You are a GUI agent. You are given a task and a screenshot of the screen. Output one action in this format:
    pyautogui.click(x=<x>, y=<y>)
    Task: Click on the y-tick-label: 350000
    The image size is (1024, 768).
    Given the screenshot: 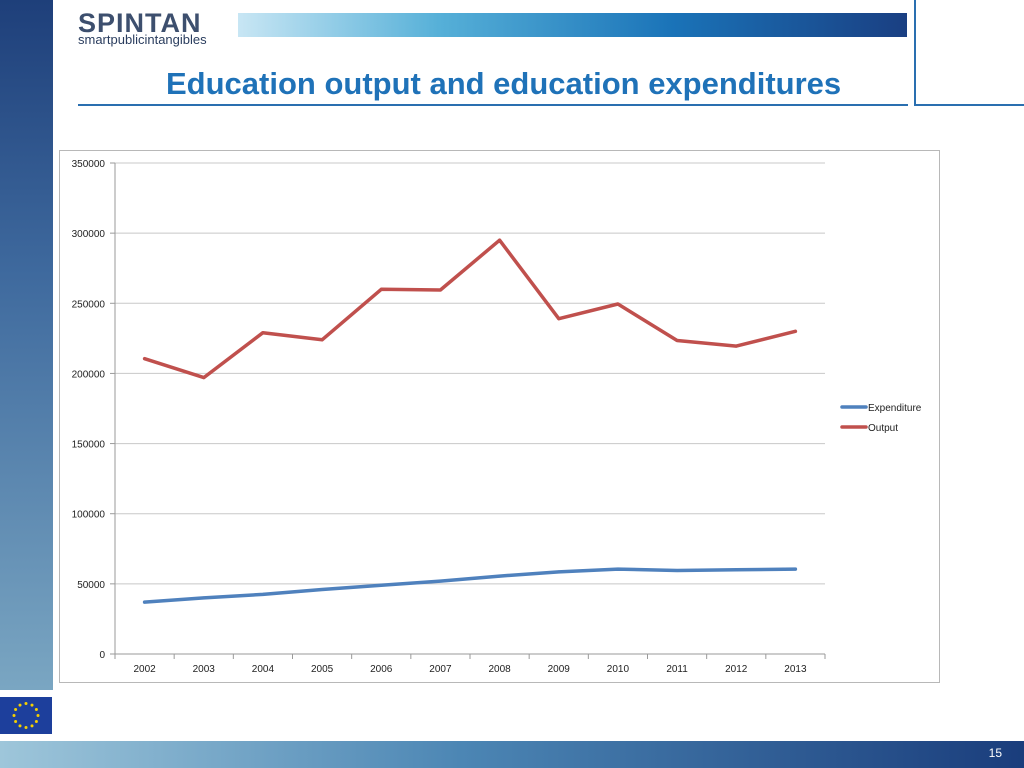 What is the action you would take?
    pyautogui.click(x=89, y=164)
    